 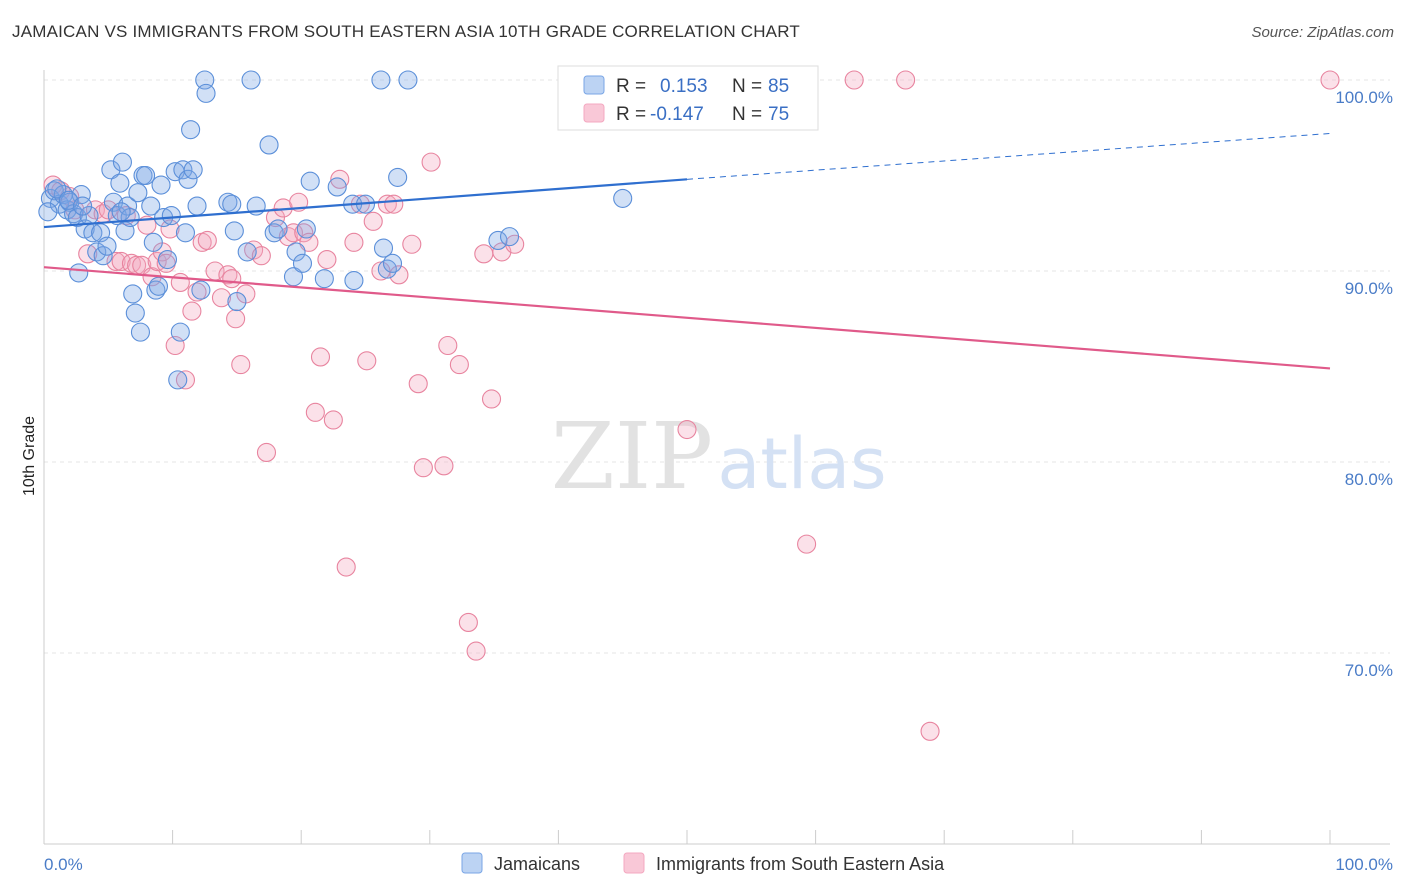 What do you see at coordinates (1364, 864) in the screenshot?
I see `x-tick-right: 100.0%` at bounding box center [1364, 864].